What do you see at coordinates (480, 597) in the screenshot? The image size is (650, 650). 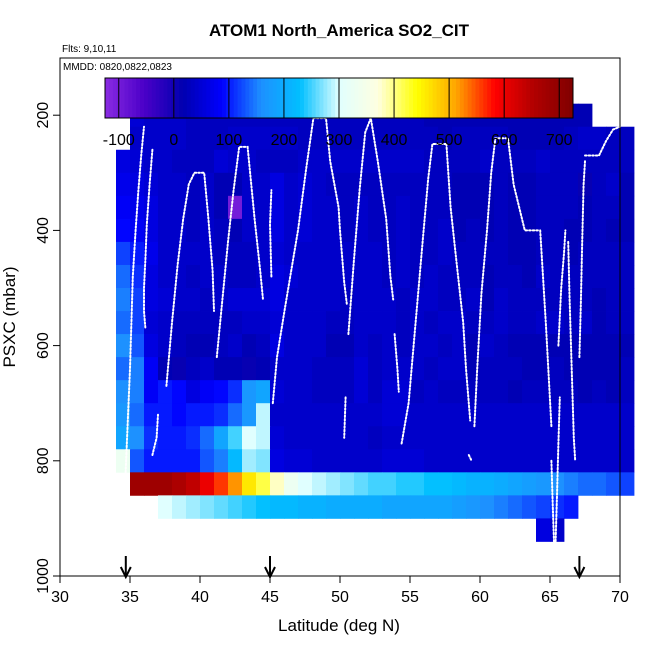 I see `x-tick-label: 60` at bounding box center [480, 597].